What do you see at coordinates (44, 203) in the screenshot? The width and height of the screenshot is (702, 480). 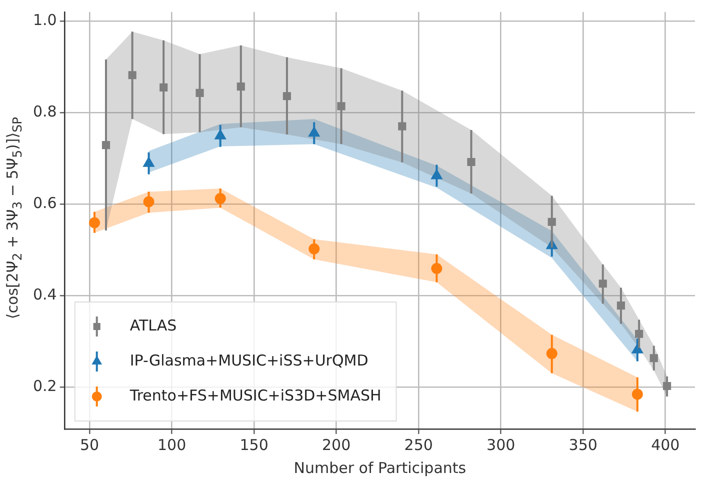 I see `y-tick-label: 0.6` at bounding box center [44, 203].